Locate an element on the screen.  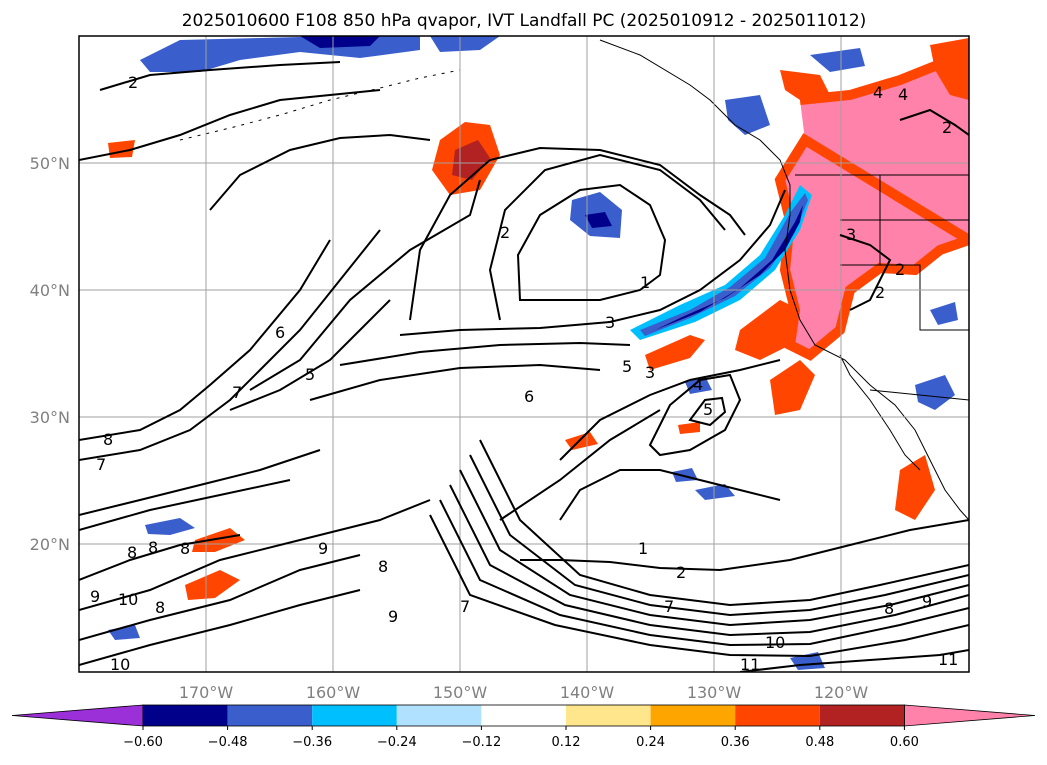
longitude-labels: 170°W 160°W 150°W 140°W 130°W 120°W is located at coordinates (524, 692).